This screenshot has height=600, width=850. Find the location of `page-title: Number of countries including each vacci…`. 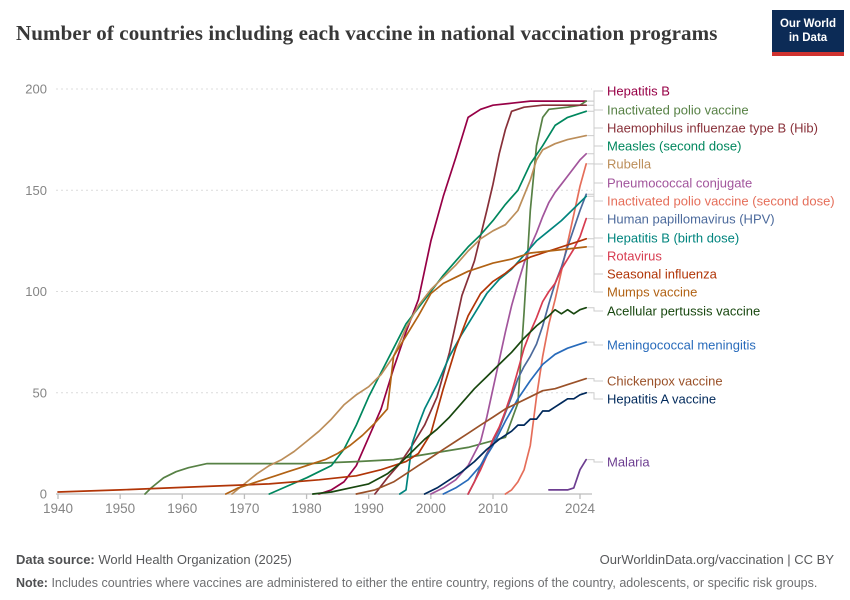

page-title: Number of countries including each vacci… is located at coordinates (367, 33).